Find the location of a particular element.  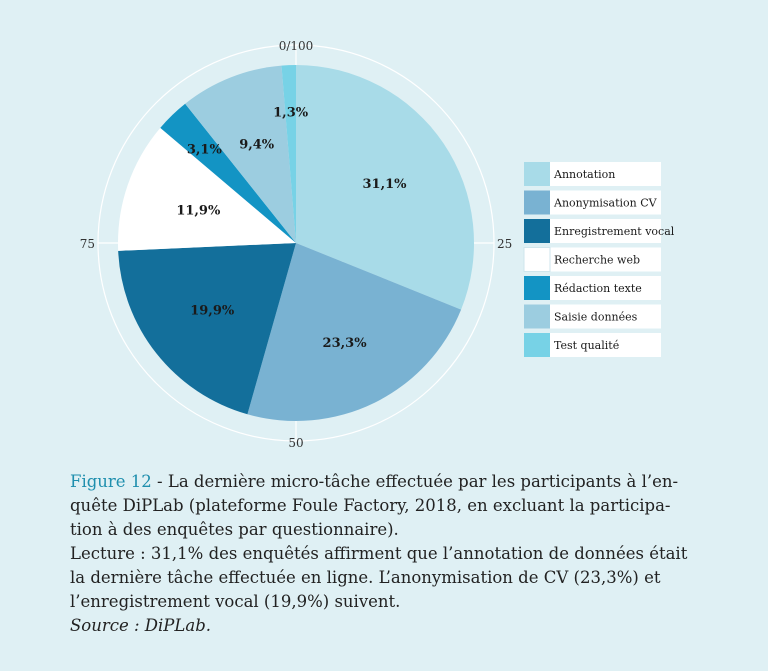

pie-slice-enregistrement-vocal is located at coordinates (207, 329).